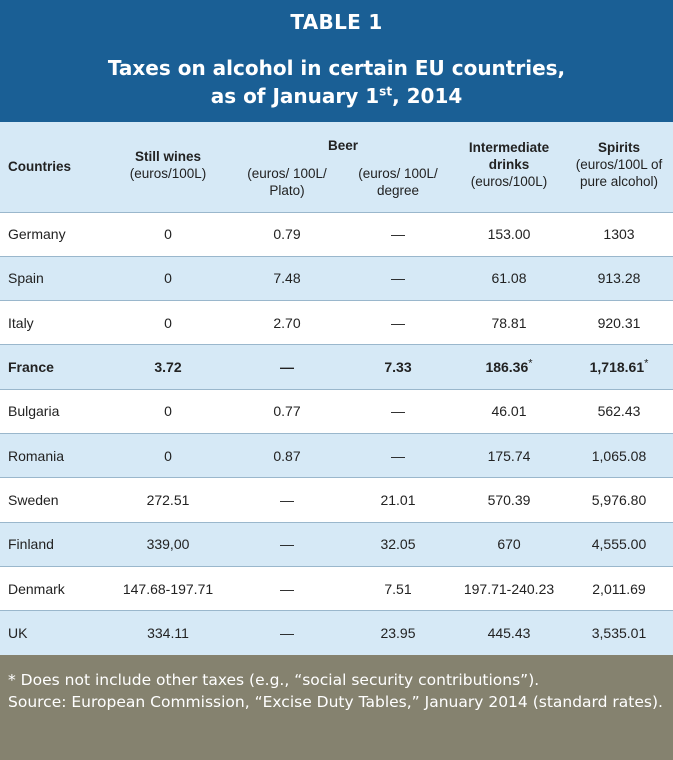 This screenshot has width=673, height=760. What do you see at coordinates (168, 588) in the screenshot?
I see `cell-still-wines: 147.68-197.71` at bounding box center [168, 588].